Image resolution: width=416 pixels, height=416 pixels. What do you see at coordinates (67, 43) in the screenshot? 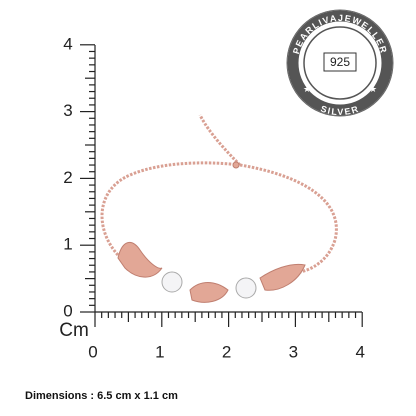
I see `vertical-label: 4` at bounding box center [67, 43].